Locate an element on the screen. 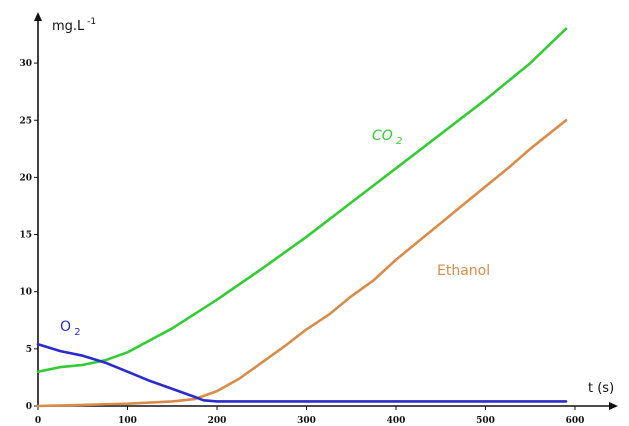 This screenshot has width=629, height=426. y-tick-label: 5 is located at coordinates (29, 350).